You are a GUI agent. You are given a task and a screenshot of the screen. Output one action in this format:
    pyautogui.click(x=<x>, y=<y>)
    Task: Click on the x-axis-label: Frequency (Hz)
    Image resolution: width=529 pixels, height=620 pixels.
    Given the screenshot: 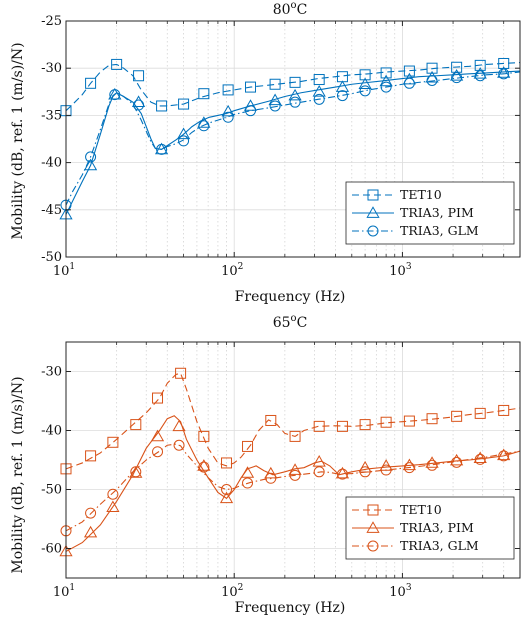 What is the action you would take?
    pyautogui.click(x=290, y=297)
    